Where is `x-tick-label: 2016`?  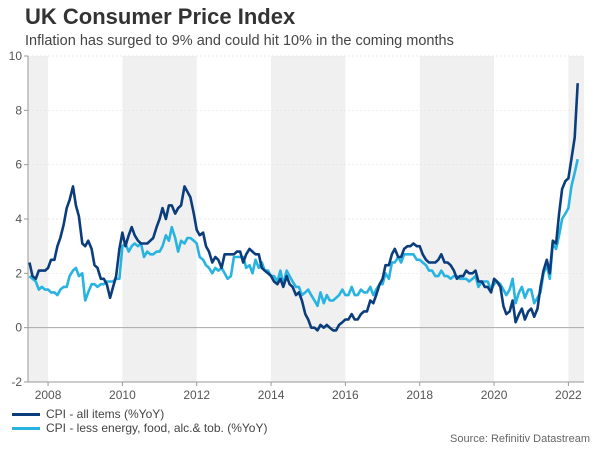
x-tick-label: 2016 is located at coordinates (345, 395).